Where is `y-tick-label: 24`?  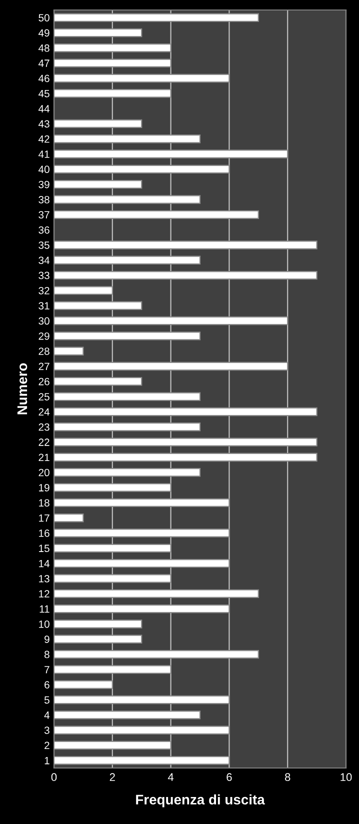
y-tick-label: 24 is located at coordinates (44, 412).